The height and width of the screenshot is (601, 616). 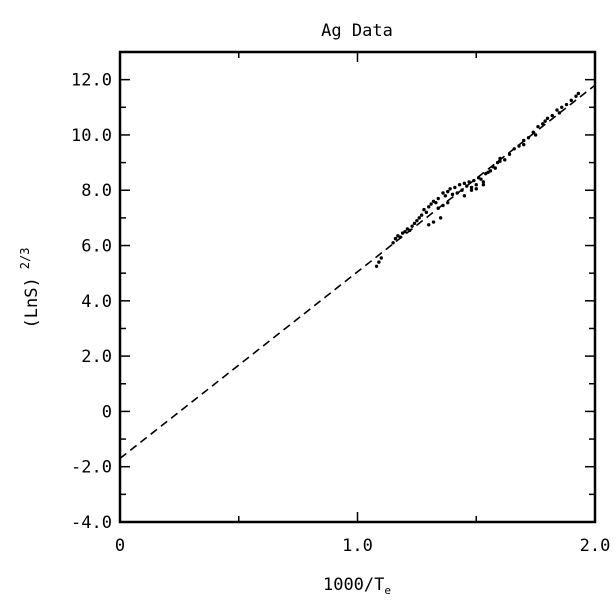 What do you see at coordinates (91, 468) in the screenshot?
I see `y-tick-label: -2.0` at bounding box center [91, 468].